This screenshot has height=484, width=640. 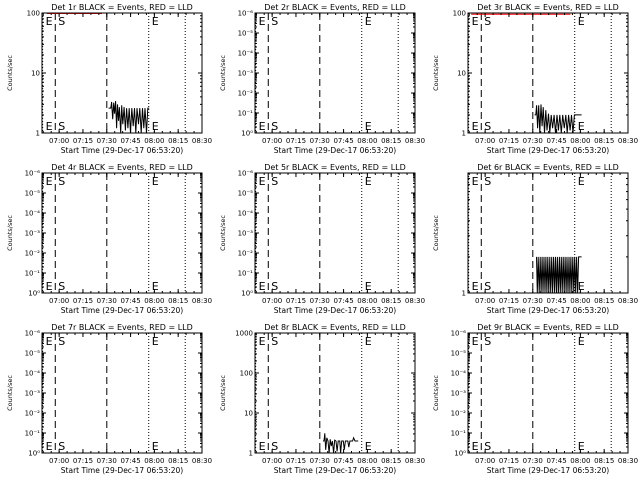 I want to click on chart-title: Det 4r BLACK = Events, RED = LLD, so click(x=122, y=167).